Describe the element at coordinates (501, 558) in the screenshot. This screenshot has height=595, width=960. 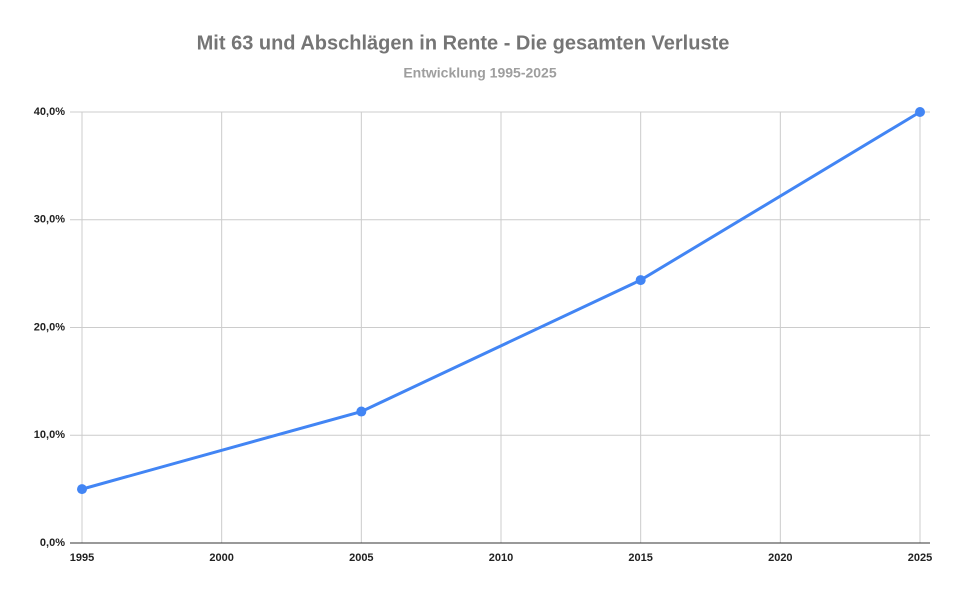
I see `x-tick-label: 2010` at that location.